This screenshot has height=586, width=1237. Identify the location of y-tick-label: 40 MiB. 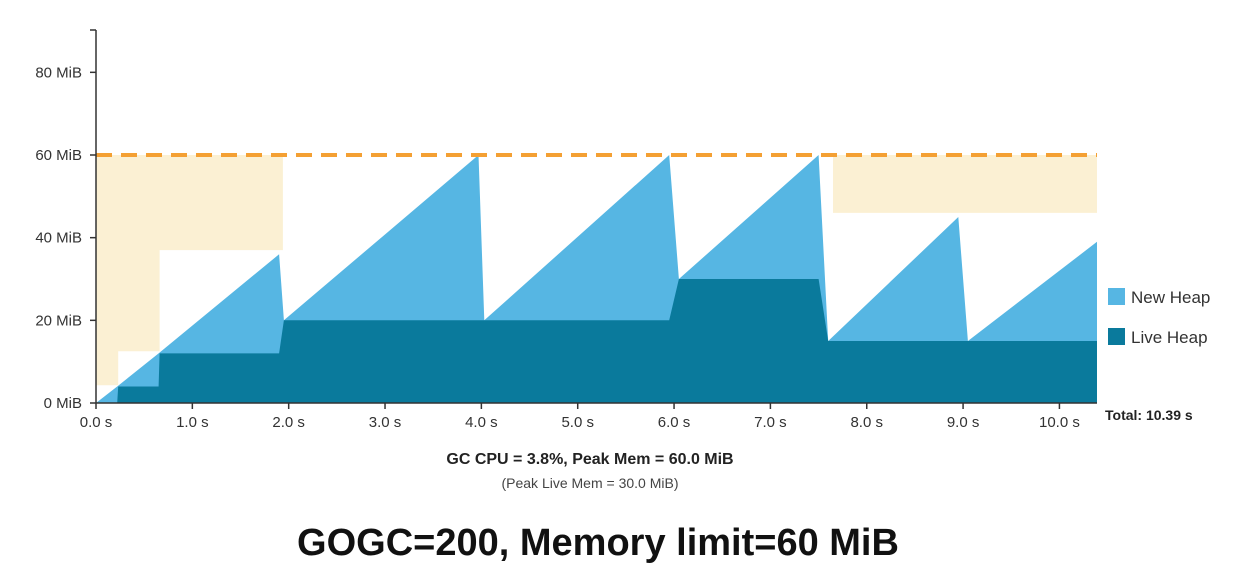
(58, 238).